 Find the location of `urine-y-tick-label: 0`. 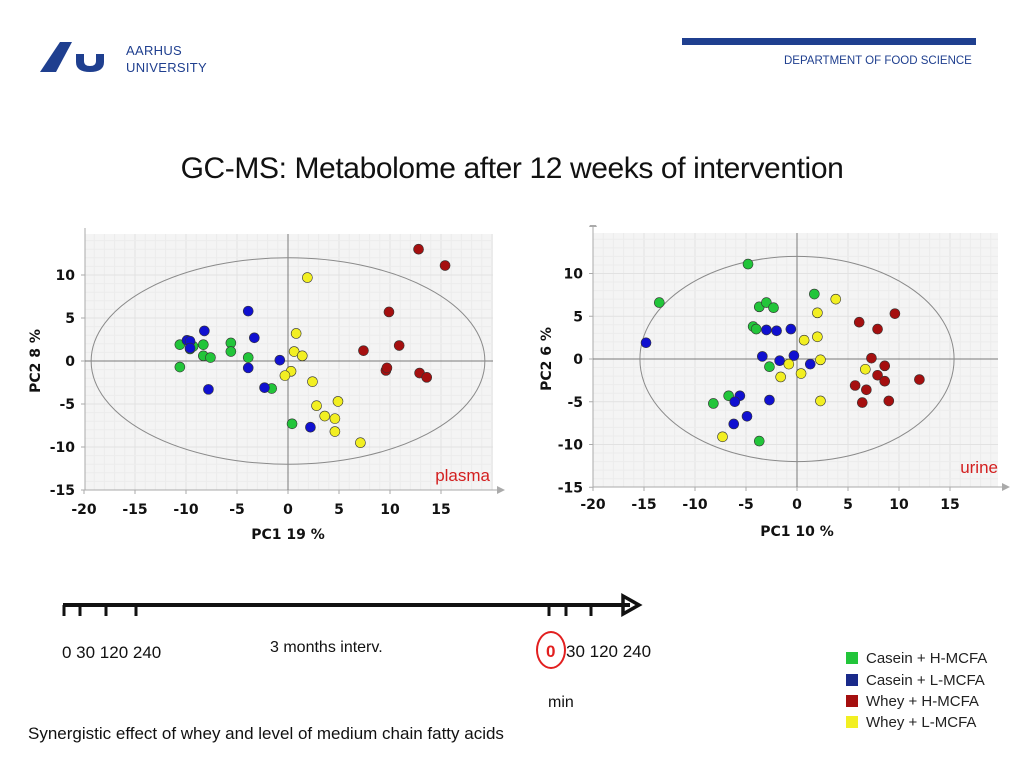

urine-y-tick-label: 0 is located at coordinates (578, 360).